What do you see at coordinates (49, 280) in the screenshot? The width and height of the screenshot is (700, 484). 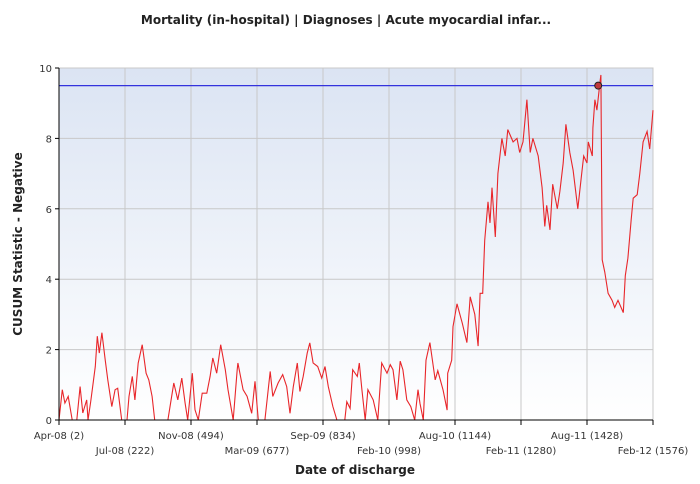 I see `y-tick-label: 4` at bounding box center [49, 280].